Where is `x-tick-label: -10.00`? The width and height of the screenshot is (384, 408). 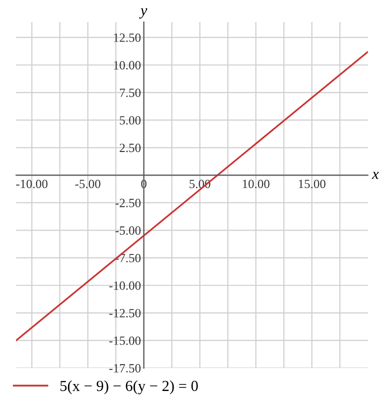
x-tick-label: -10.00 is located at coordinates (32, 184).